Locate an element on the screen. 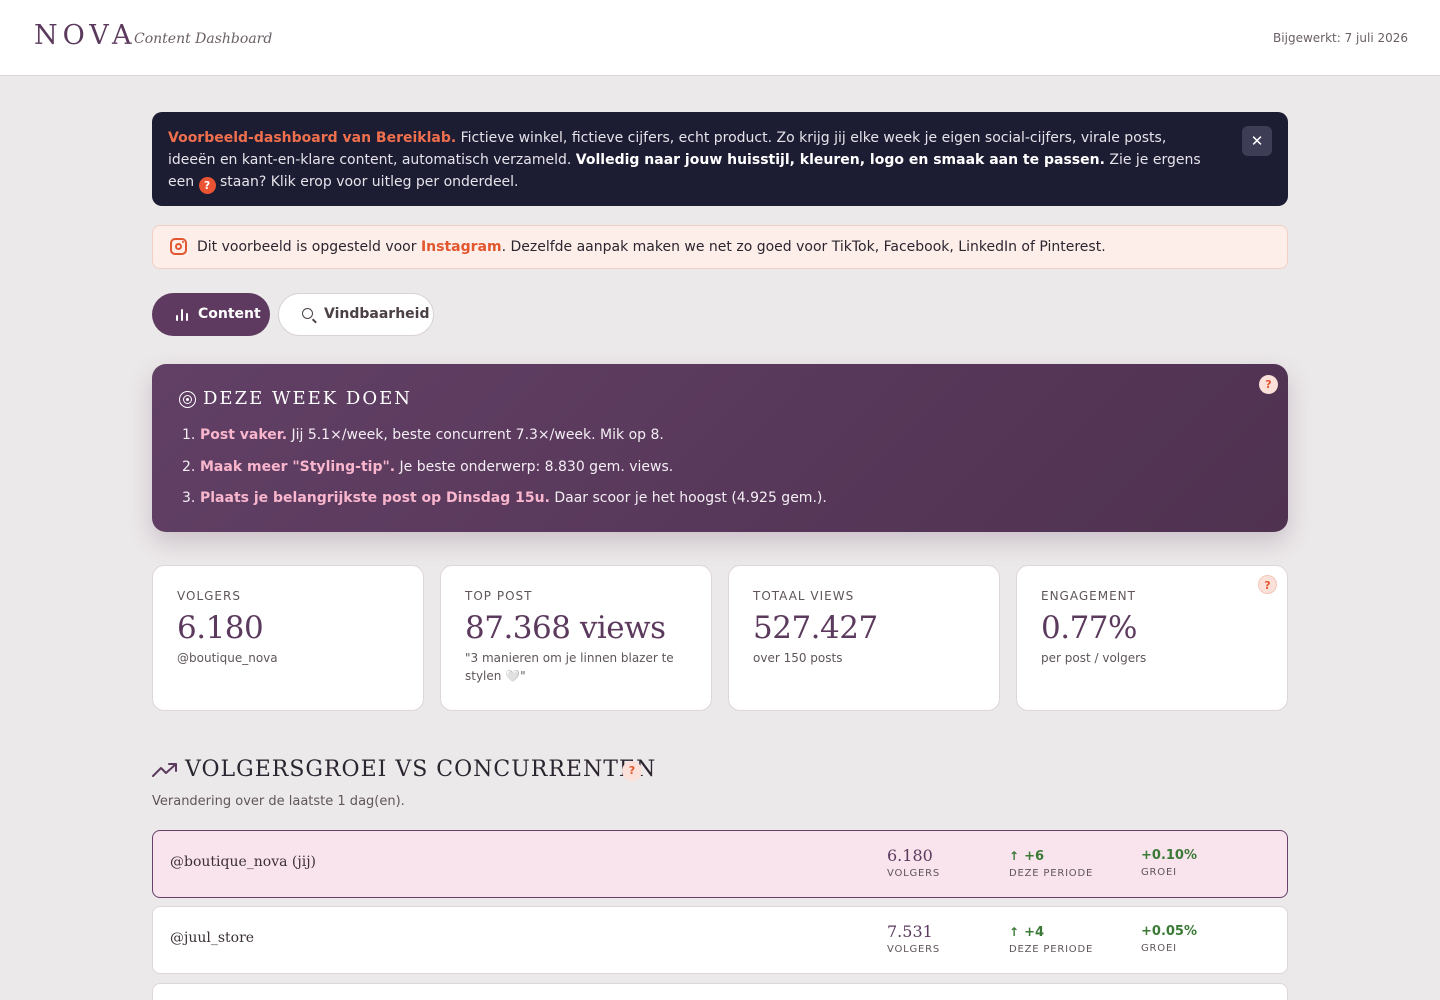 This screenshot has width=1440, height=1000. banner-accent: Voorbeeld-dashboard van Bereiklab. is located at coordinates (312, 138).